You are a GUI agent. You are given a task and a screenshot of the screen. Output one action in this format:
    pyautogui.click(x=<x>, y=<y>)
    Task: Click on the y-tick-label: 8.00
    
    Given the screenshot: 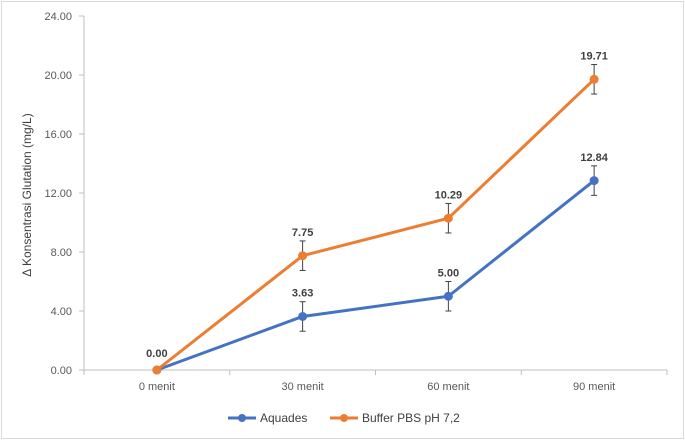 What is the action you would take?
    pyautogui.click(x=61, y=253)
    